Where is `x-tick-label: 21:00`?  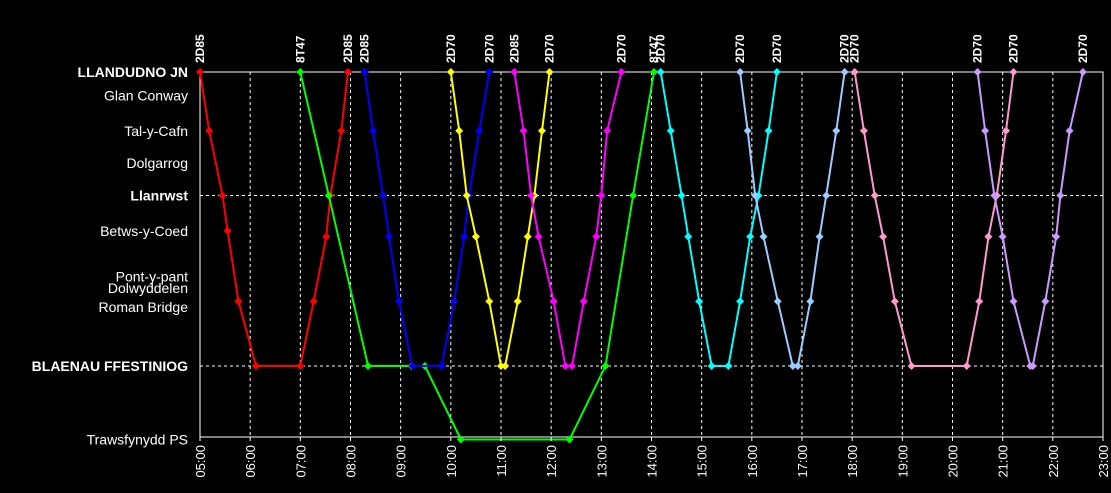
x-tick-label: 21:00 is located at coordinates (1003, 461).